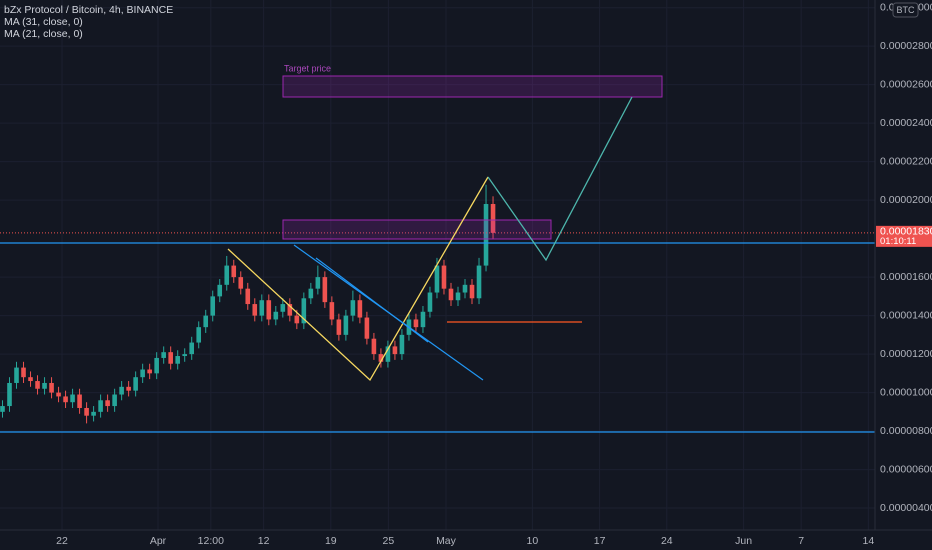 The height and width of the screenshot is (550, 932). What do you see at coordinates (801, 541) in the screenshot?
I see `x-tick-label: 7` at bounding box center [801, 541].